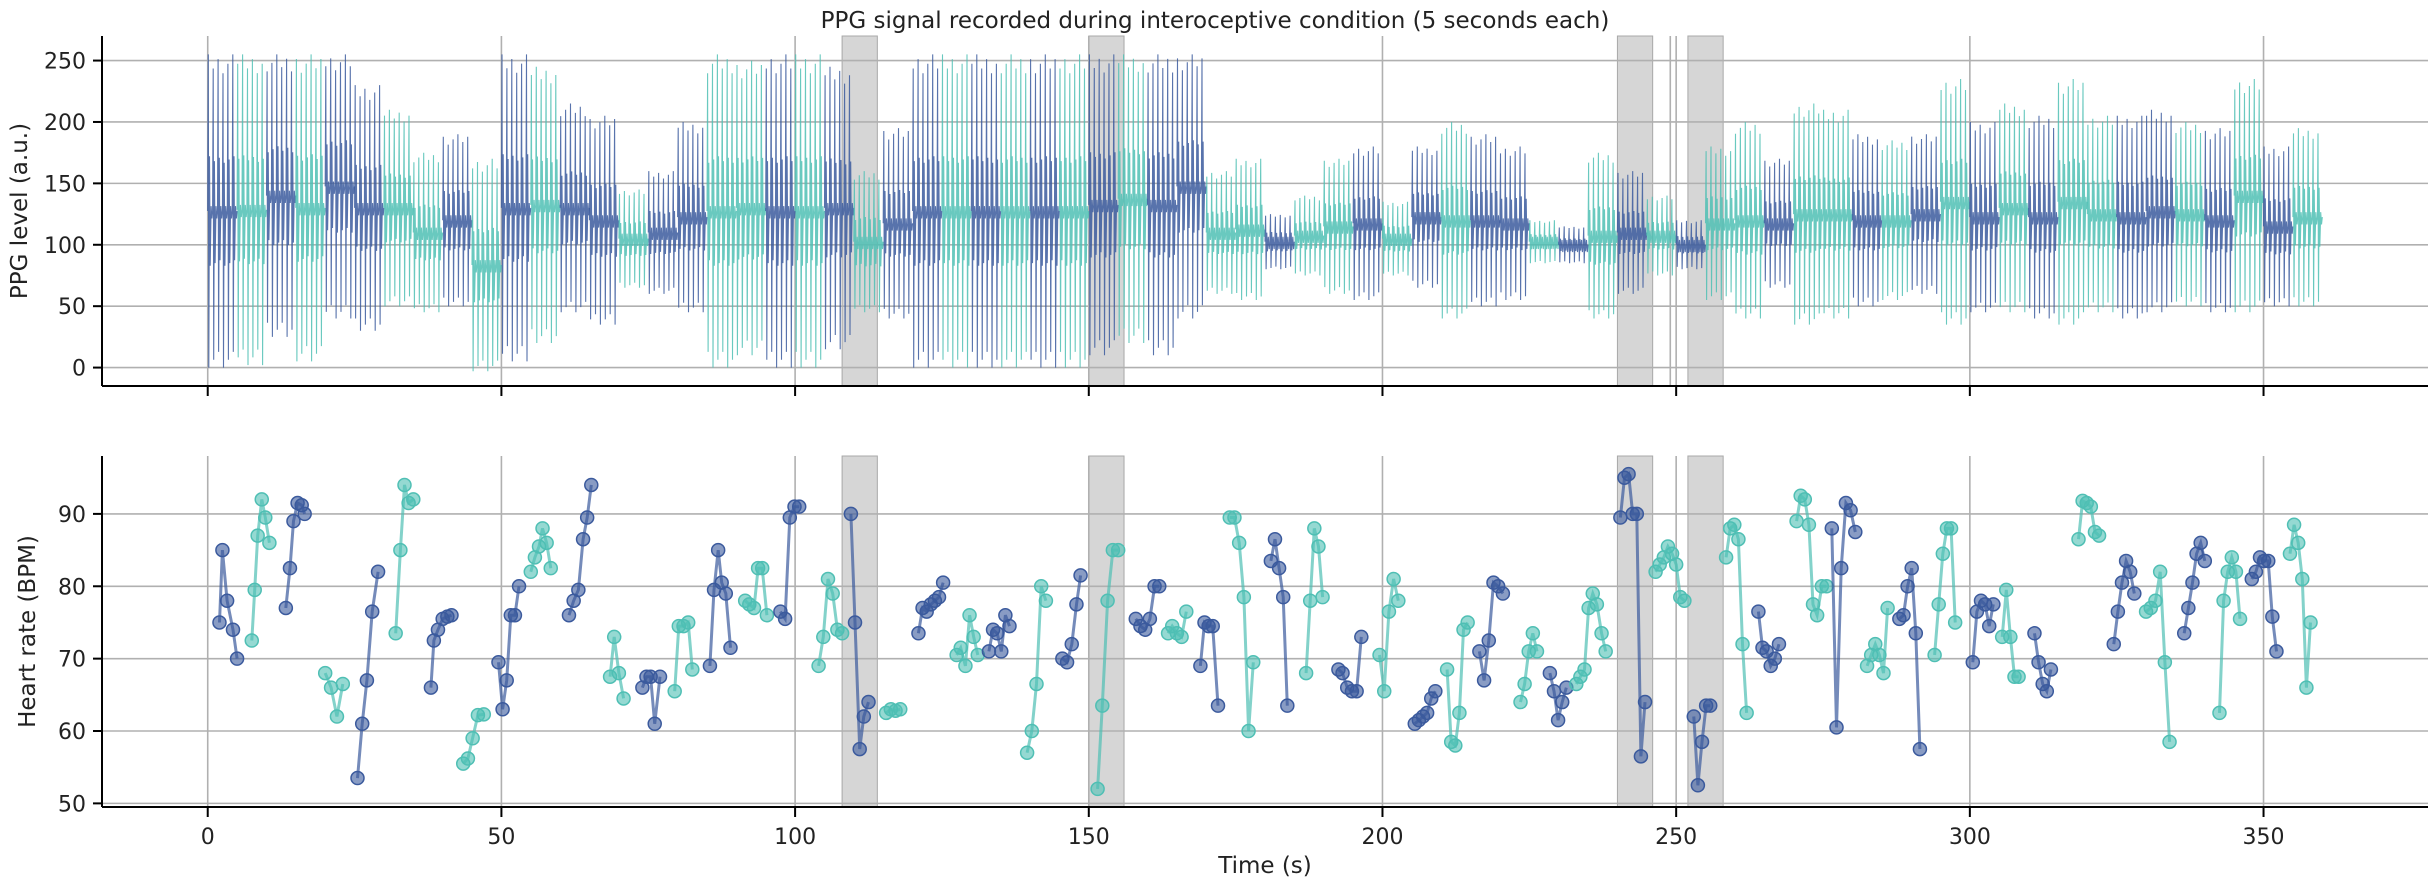  I want to click on y-tick-label: 80, so click(72, 587).